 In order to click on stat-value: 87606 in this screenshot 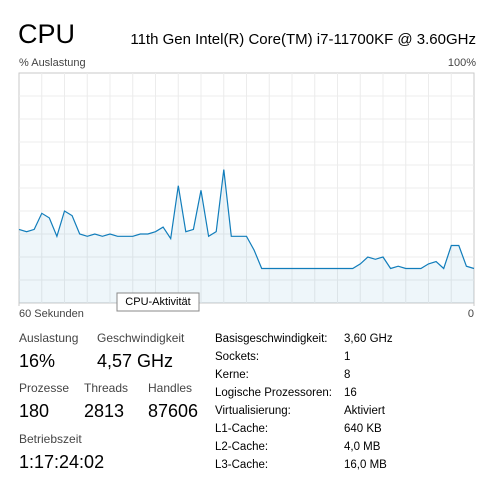, I will do `click(173, 411)`.